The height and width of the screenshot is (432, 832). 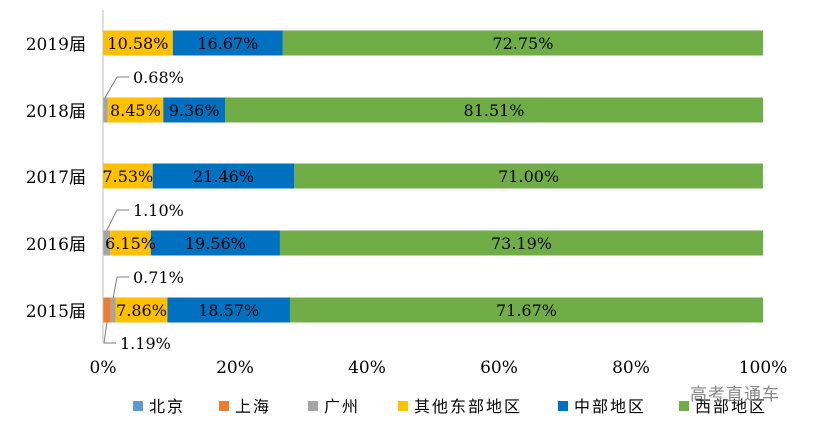 I want to click on data-label-west: 81.51%, so click(x=494, y=110).